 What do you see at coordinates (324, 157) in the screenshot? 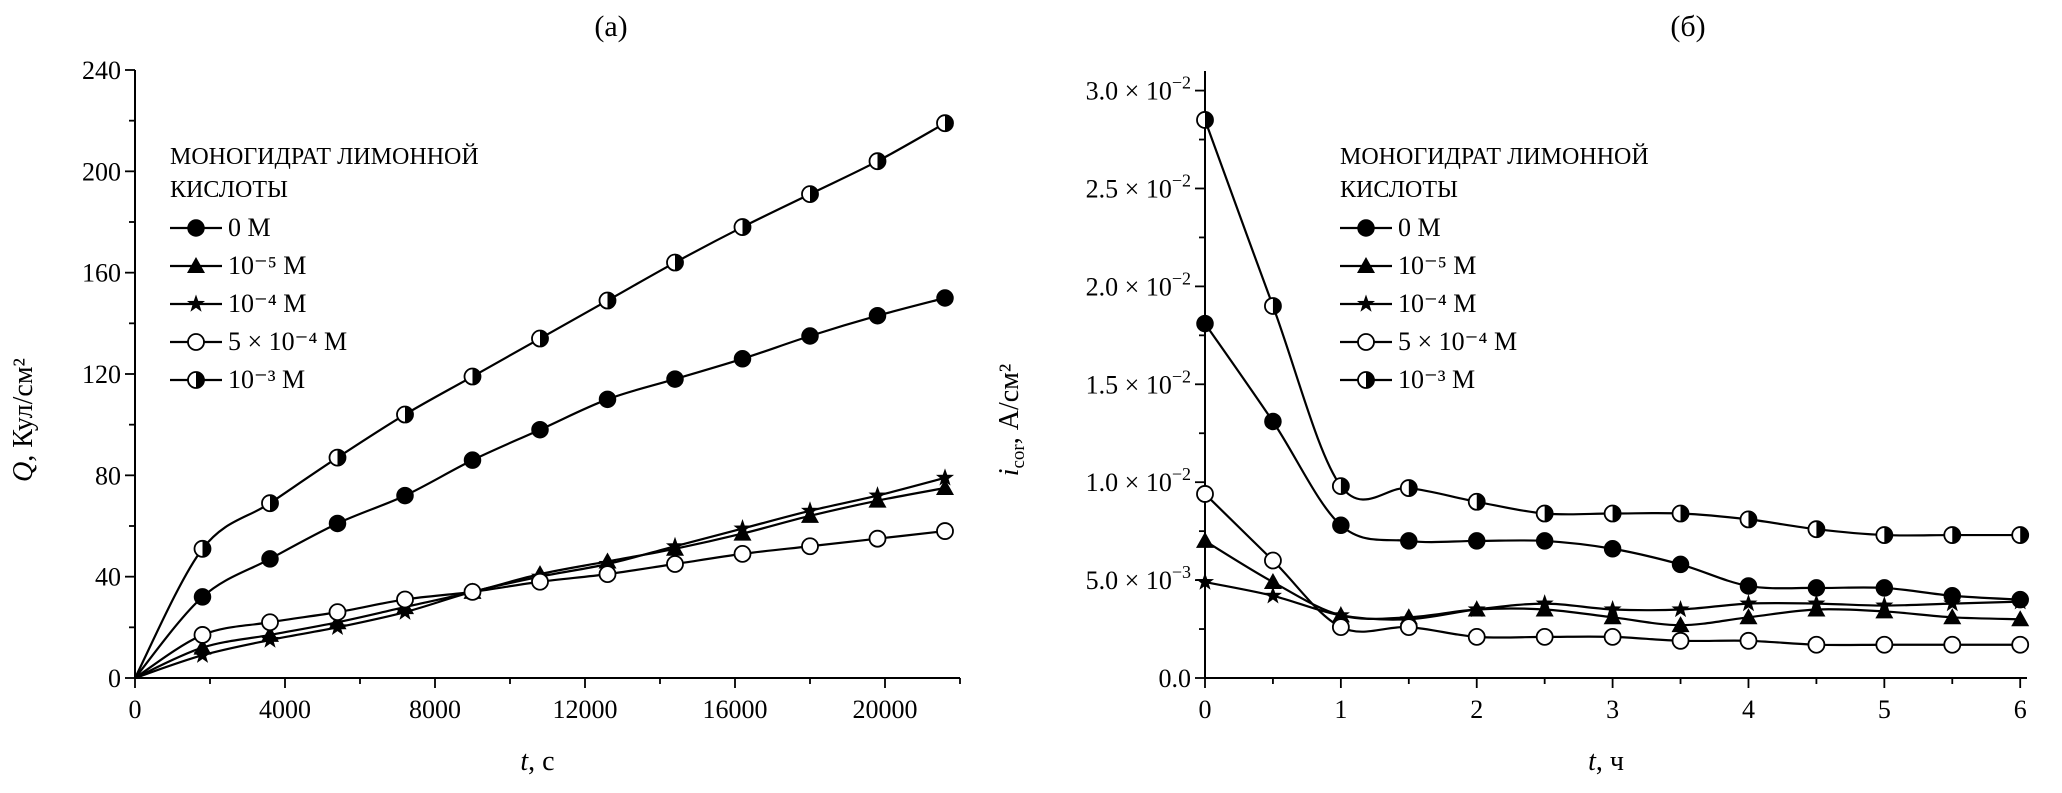
I see `legend-title: МОНОГИДРАТ ЛИМОННОЙ` at bounding box center [324, 157].